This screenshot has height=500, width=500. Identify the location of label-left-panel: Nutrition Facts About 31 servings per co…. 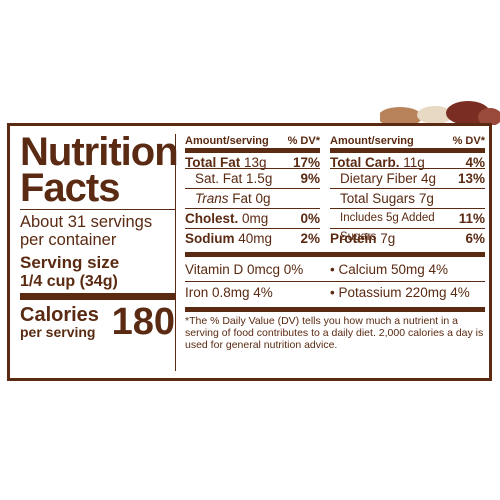
(99, 236).